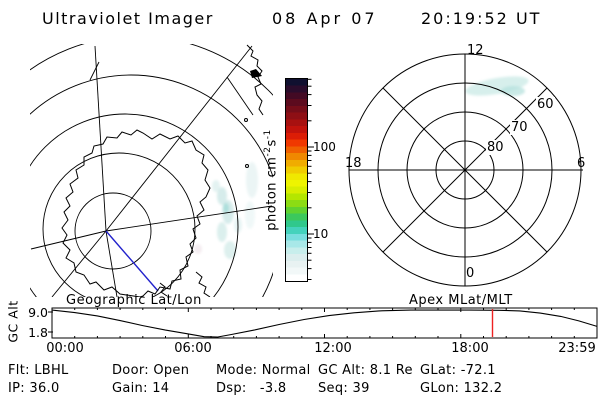 The width and height of the screenshot is (600, 400). What do you see at coordinates (344, 388) in the screenshot?
I see `status-seq: Seq: 39` at bounding box center [344, 388].